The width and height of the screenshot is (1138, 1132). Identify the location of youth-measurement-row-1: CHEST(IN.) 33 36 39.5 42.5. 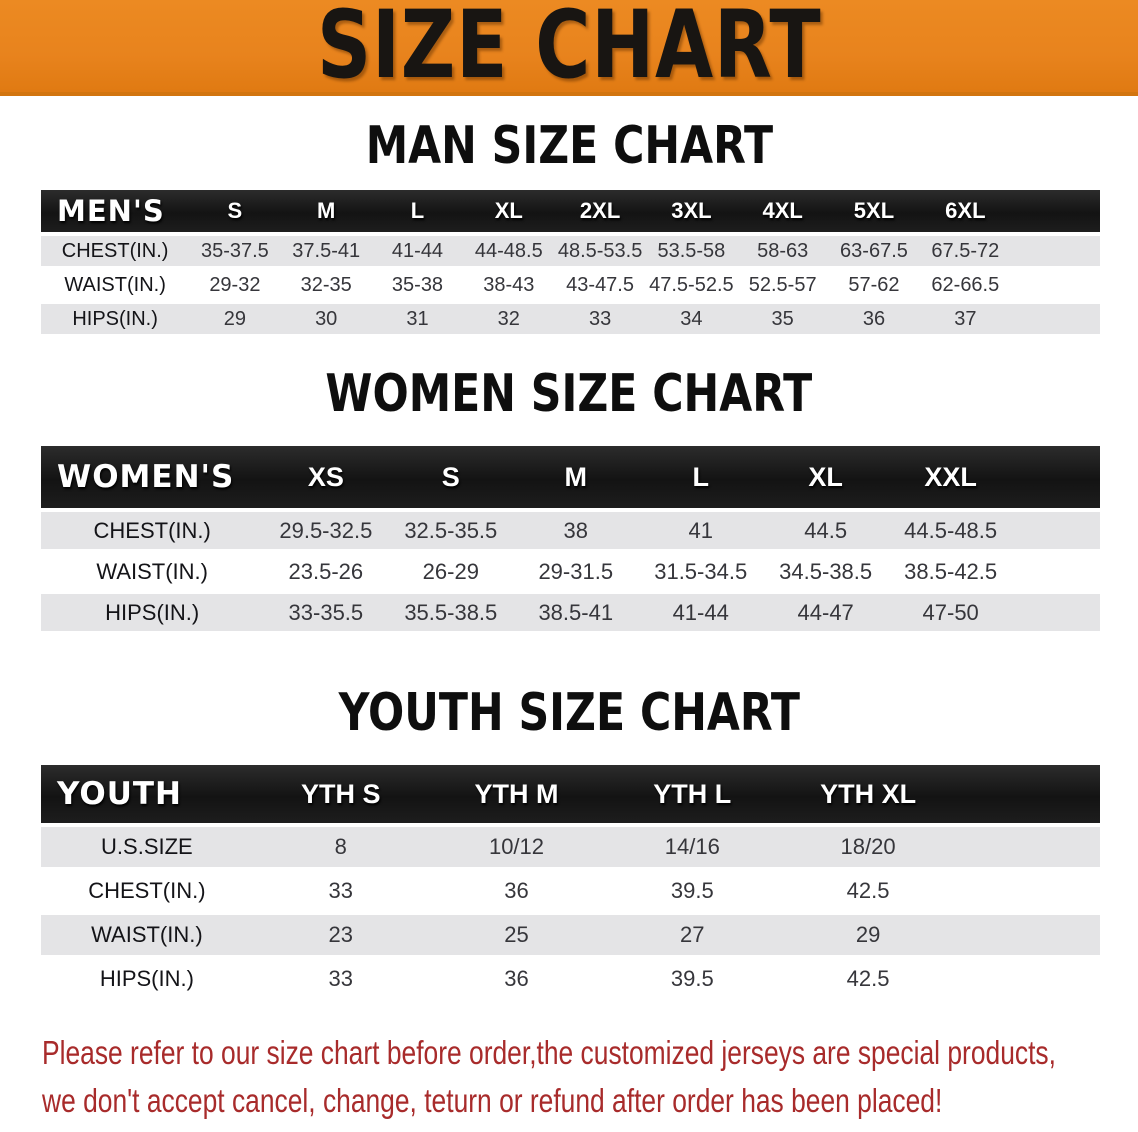
(570, 891).